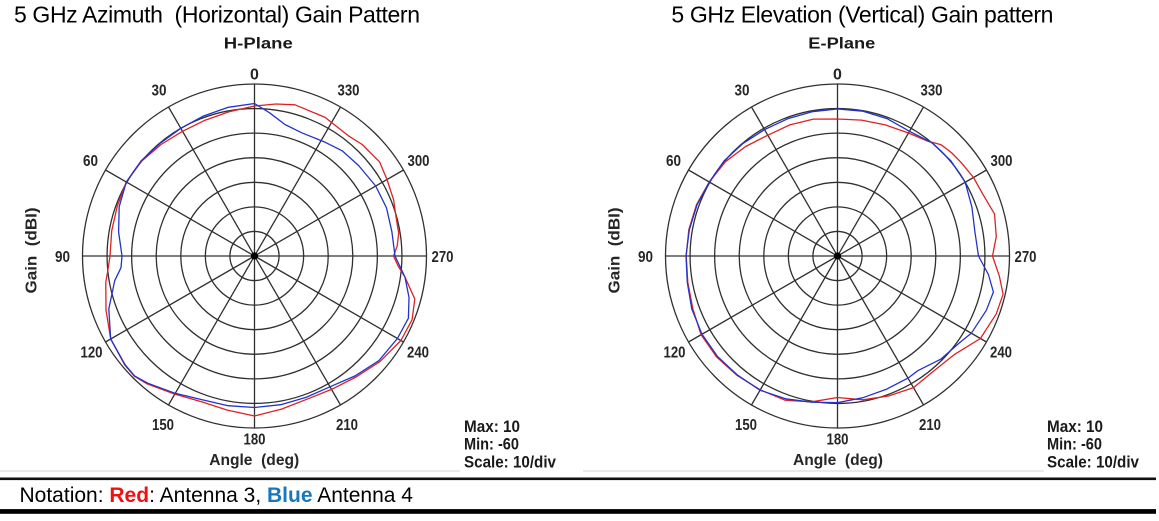 Image resolution: width=1159 pixels, height=521 pixels. I want to click on svg-text:5 GHz Elevation (Vertical) Gai: 5 GHz Elevation (Vertical) Gain pattern, so click(862, 15).